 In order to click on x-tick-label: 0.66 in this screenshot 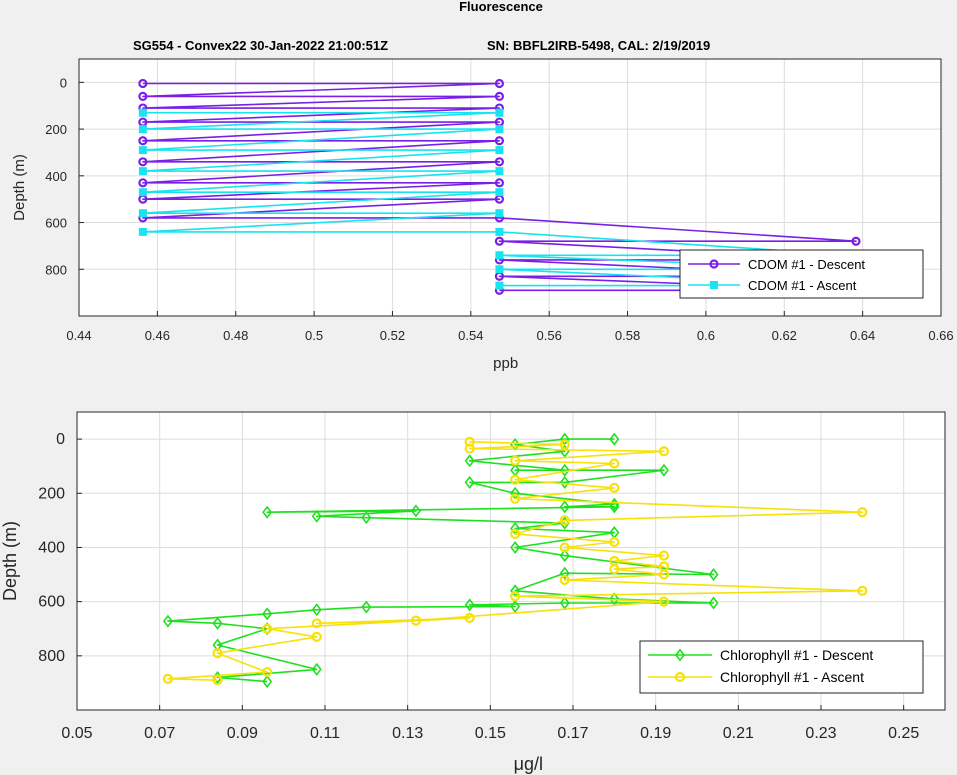, I will do `click(940, 335)`.